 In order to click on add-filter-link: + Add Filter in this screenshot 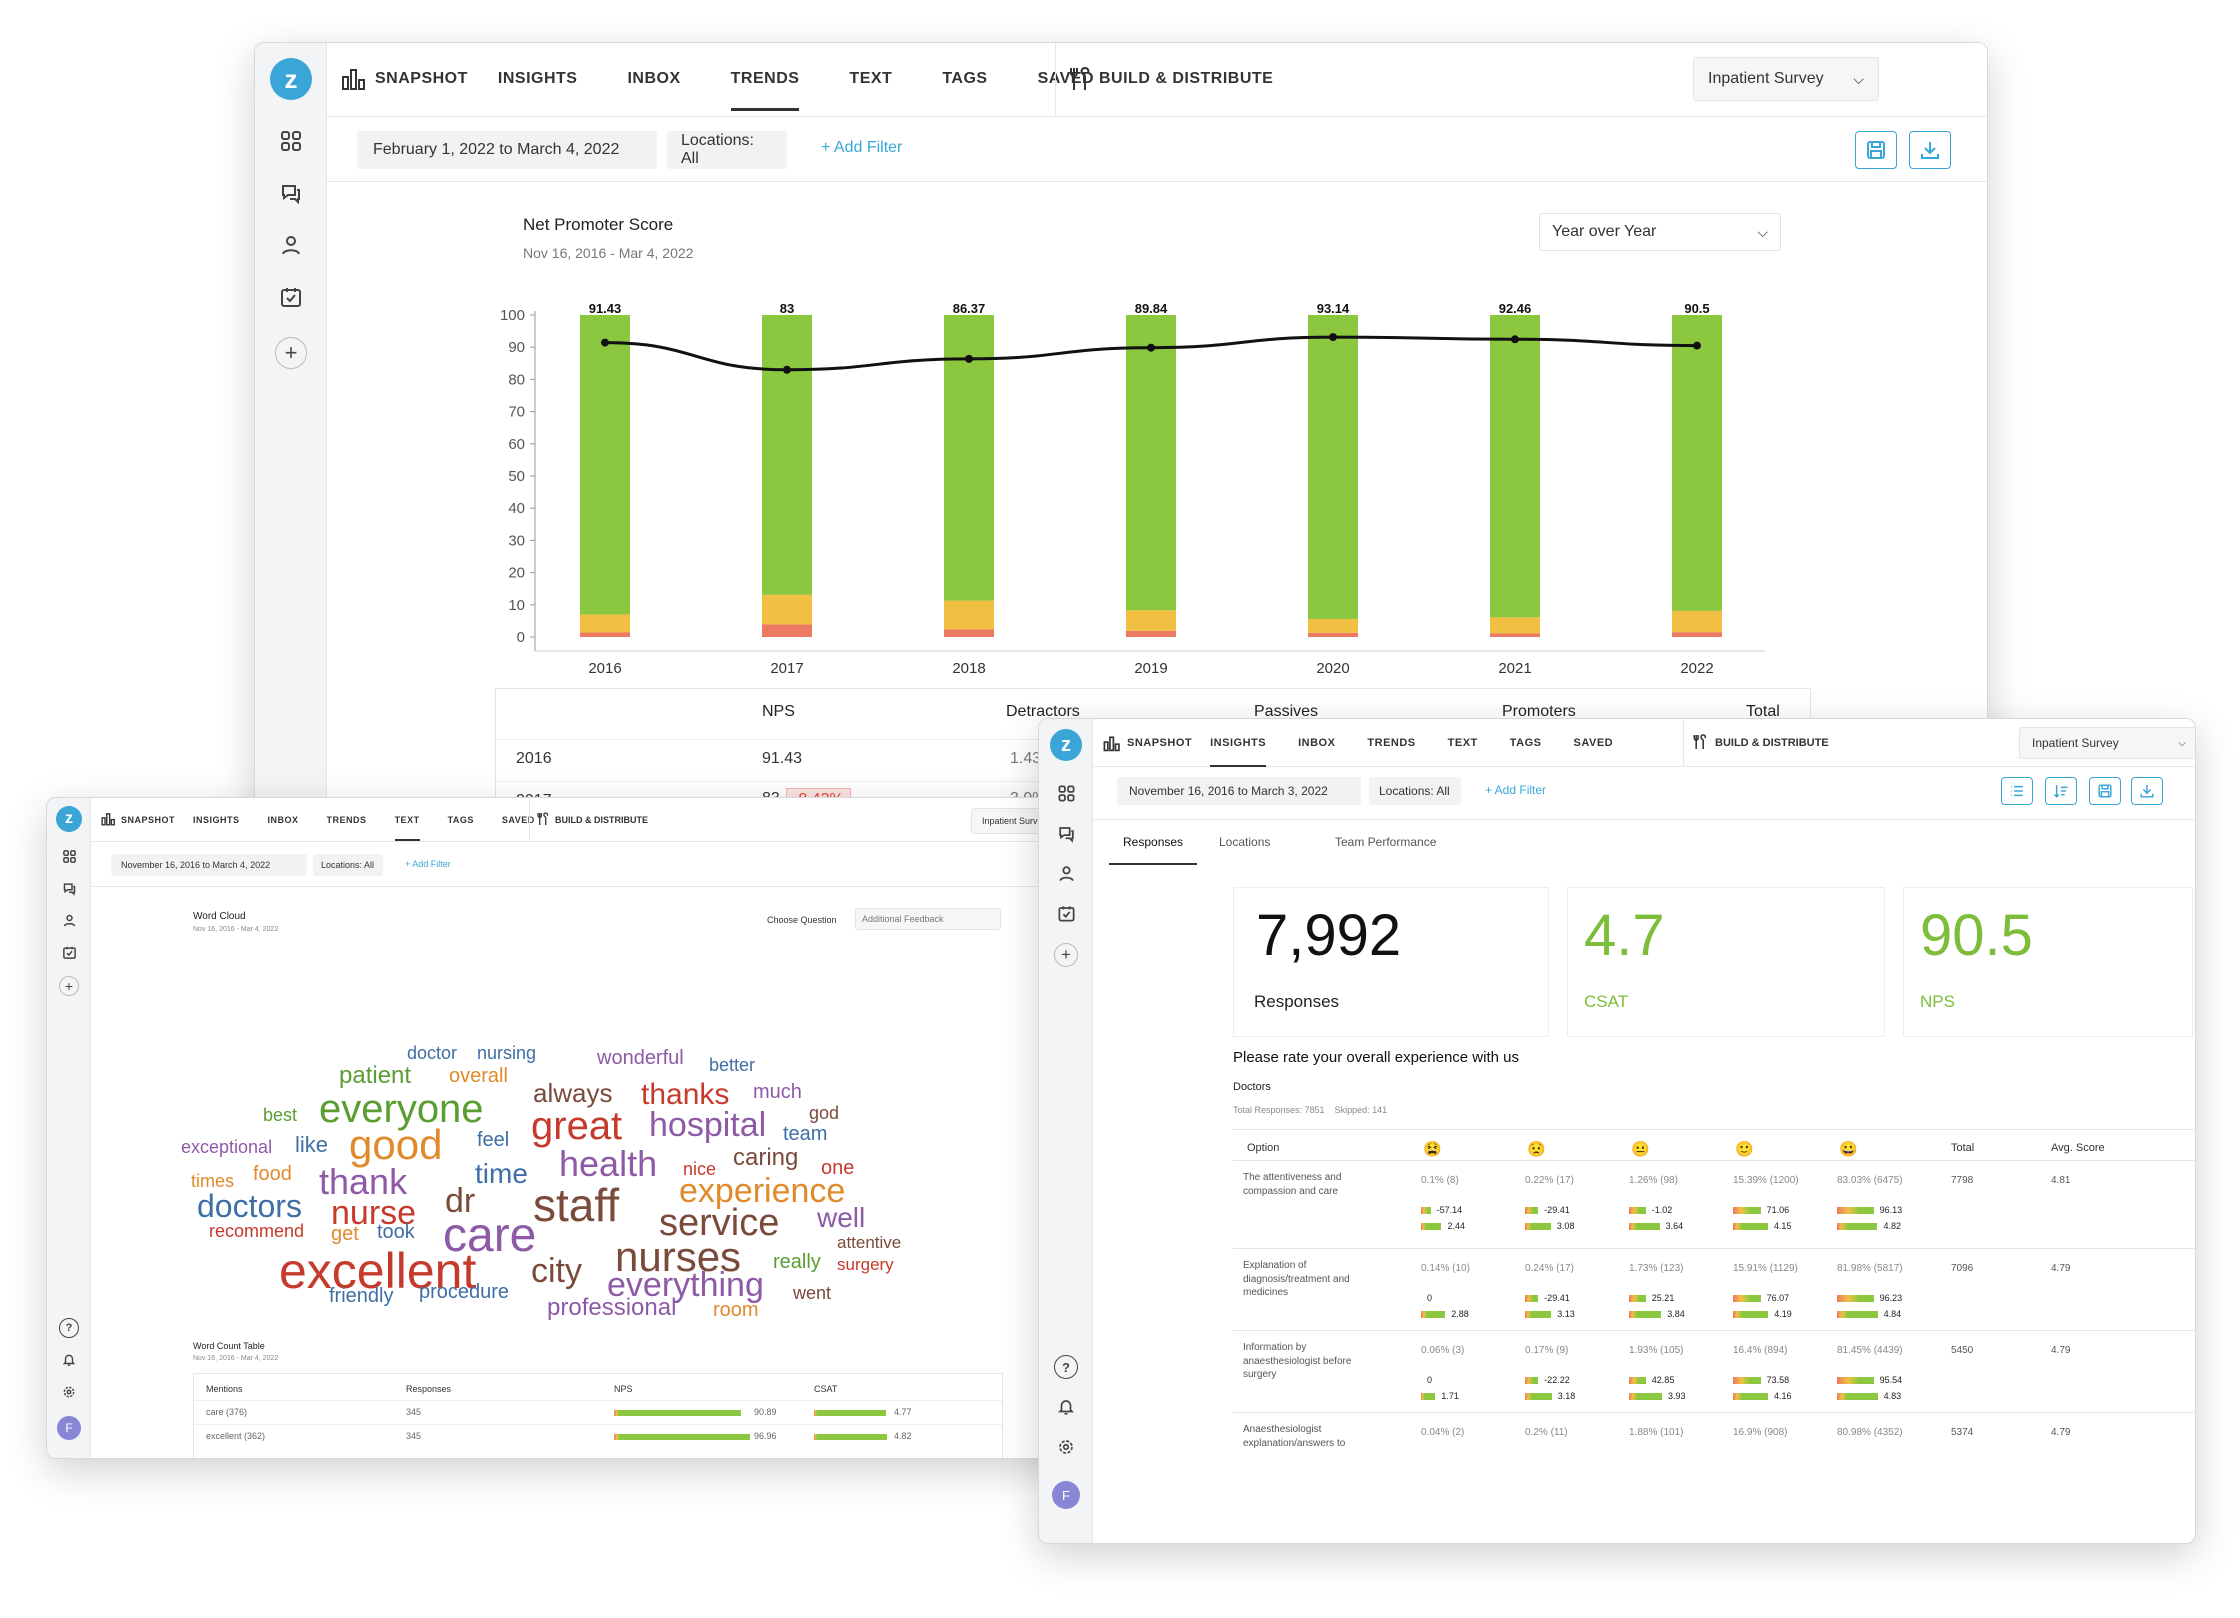, I will do `click(862, 147)`.